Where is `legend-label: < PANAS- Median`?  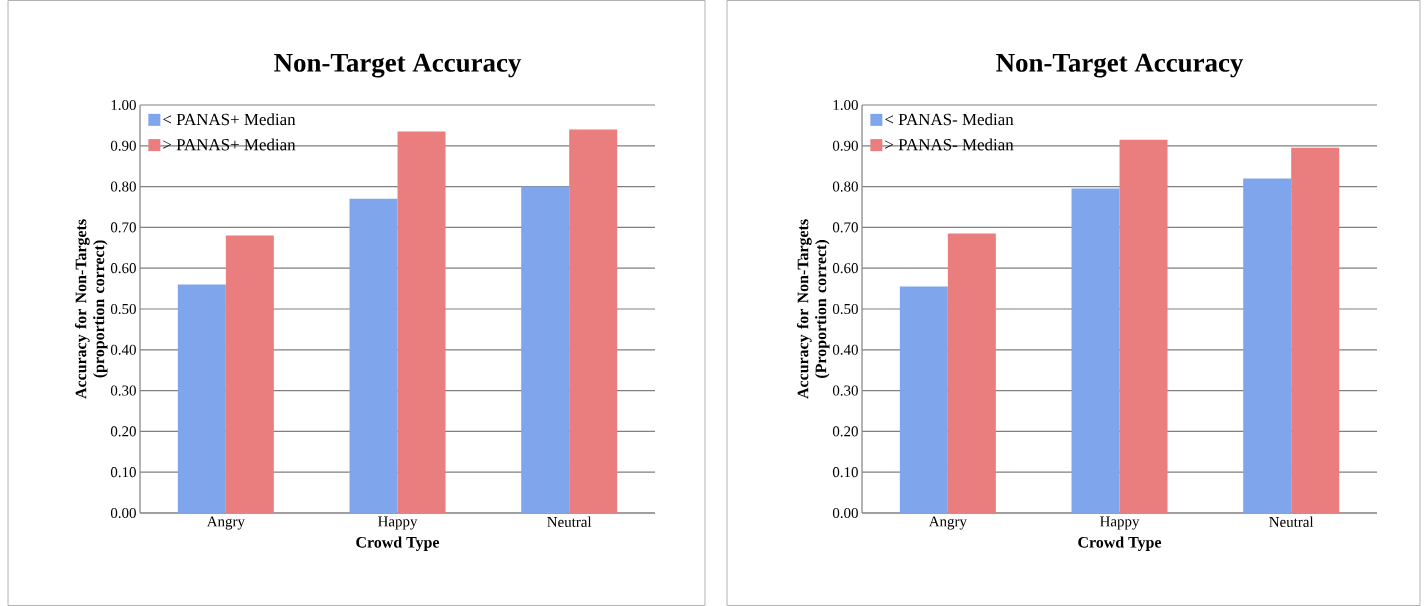
legend-label: < PANAS- Median is located at coordinates (949, 119).